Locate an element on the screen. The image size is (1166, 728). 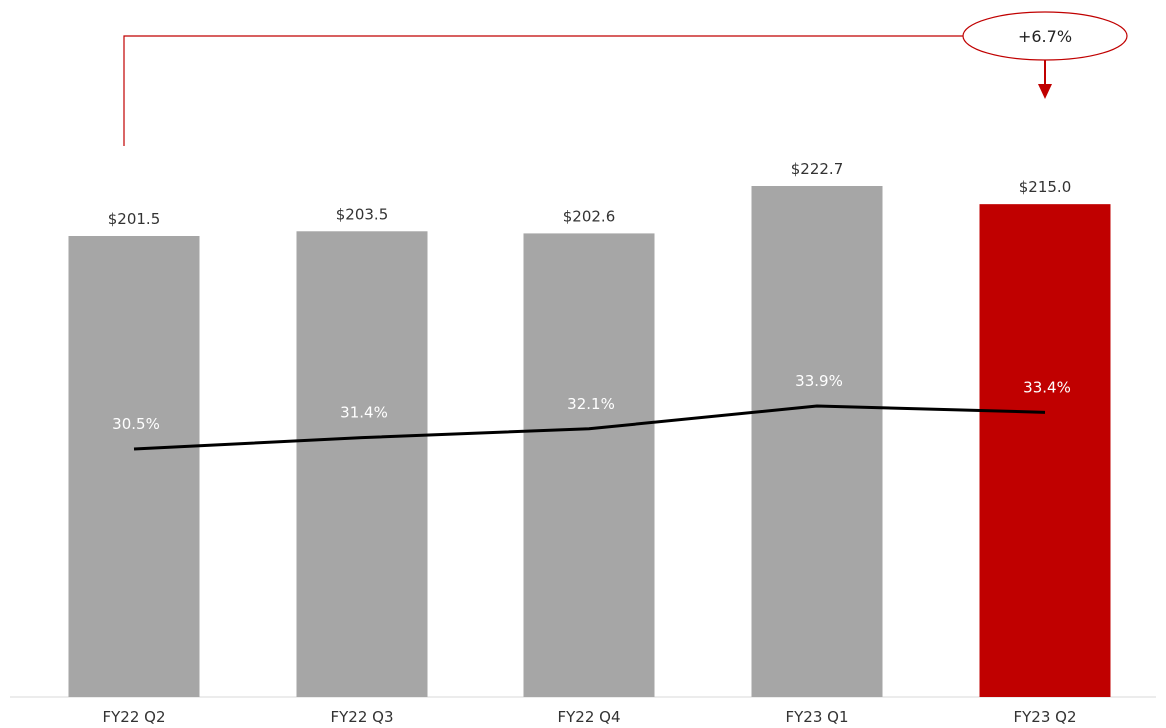
bar-value-label: $215.0 is located at coordinates (1045, 187).